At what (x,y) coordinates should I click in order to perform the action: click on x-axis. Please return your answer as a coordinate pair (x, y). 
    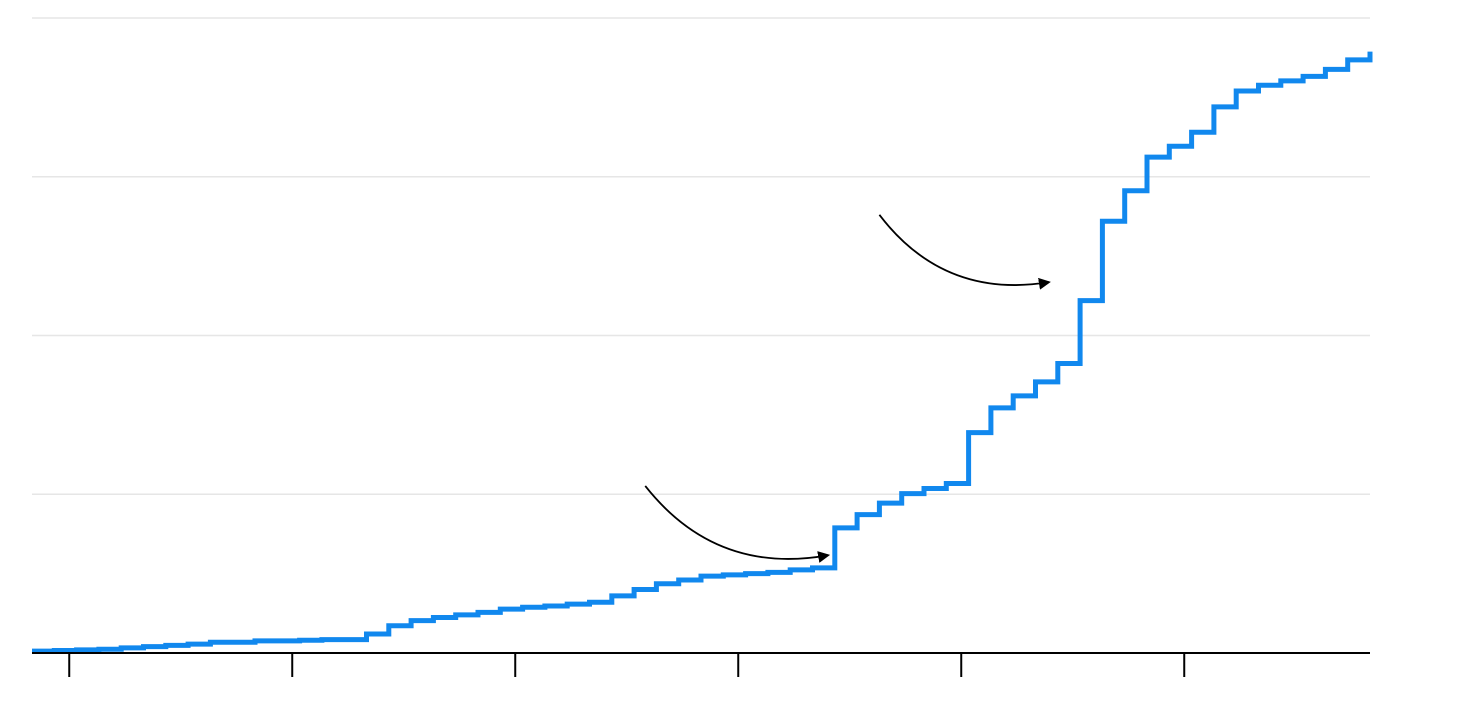
    Looking at the image, I should click on (701, 664).